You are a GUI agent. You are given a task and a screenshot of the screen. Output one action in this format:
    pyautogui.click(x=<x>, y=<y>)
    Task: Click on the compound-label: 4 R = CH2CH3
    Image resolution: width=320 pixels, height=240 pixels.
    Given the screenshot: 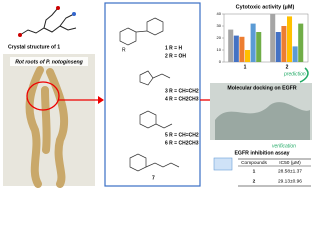 What is the action you would take?
    pyautogui.click(x=182, y=99)
    